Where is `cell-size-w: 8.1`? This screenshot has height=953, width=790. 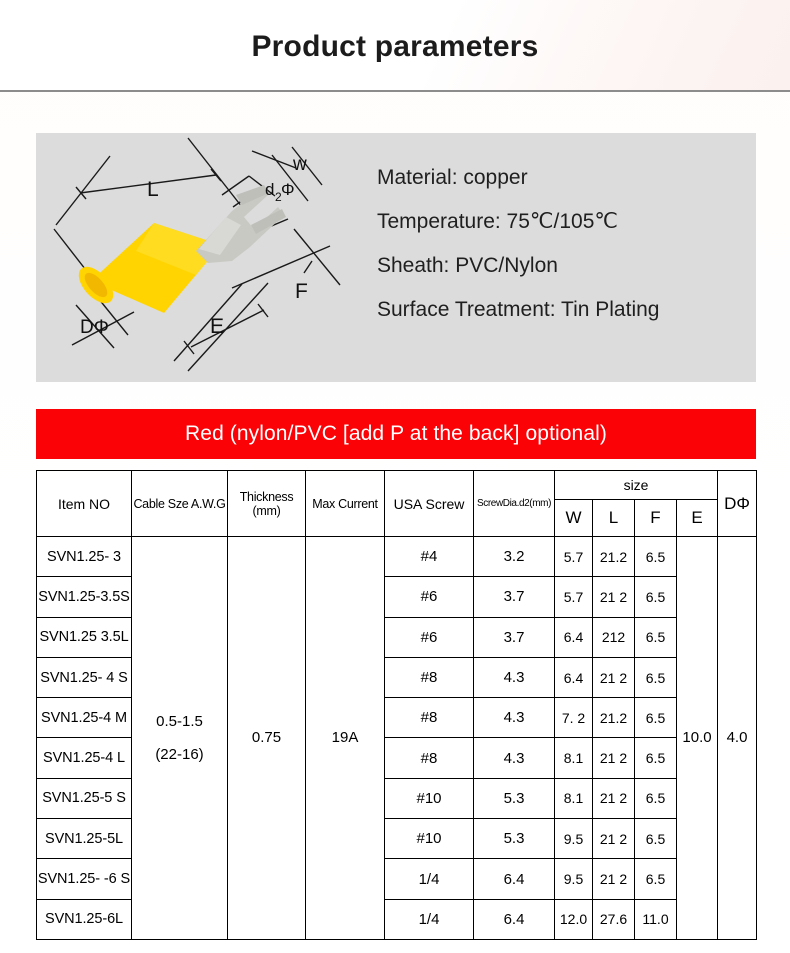
cell-size-w: 8.1 is located at coordinates (573, 798).